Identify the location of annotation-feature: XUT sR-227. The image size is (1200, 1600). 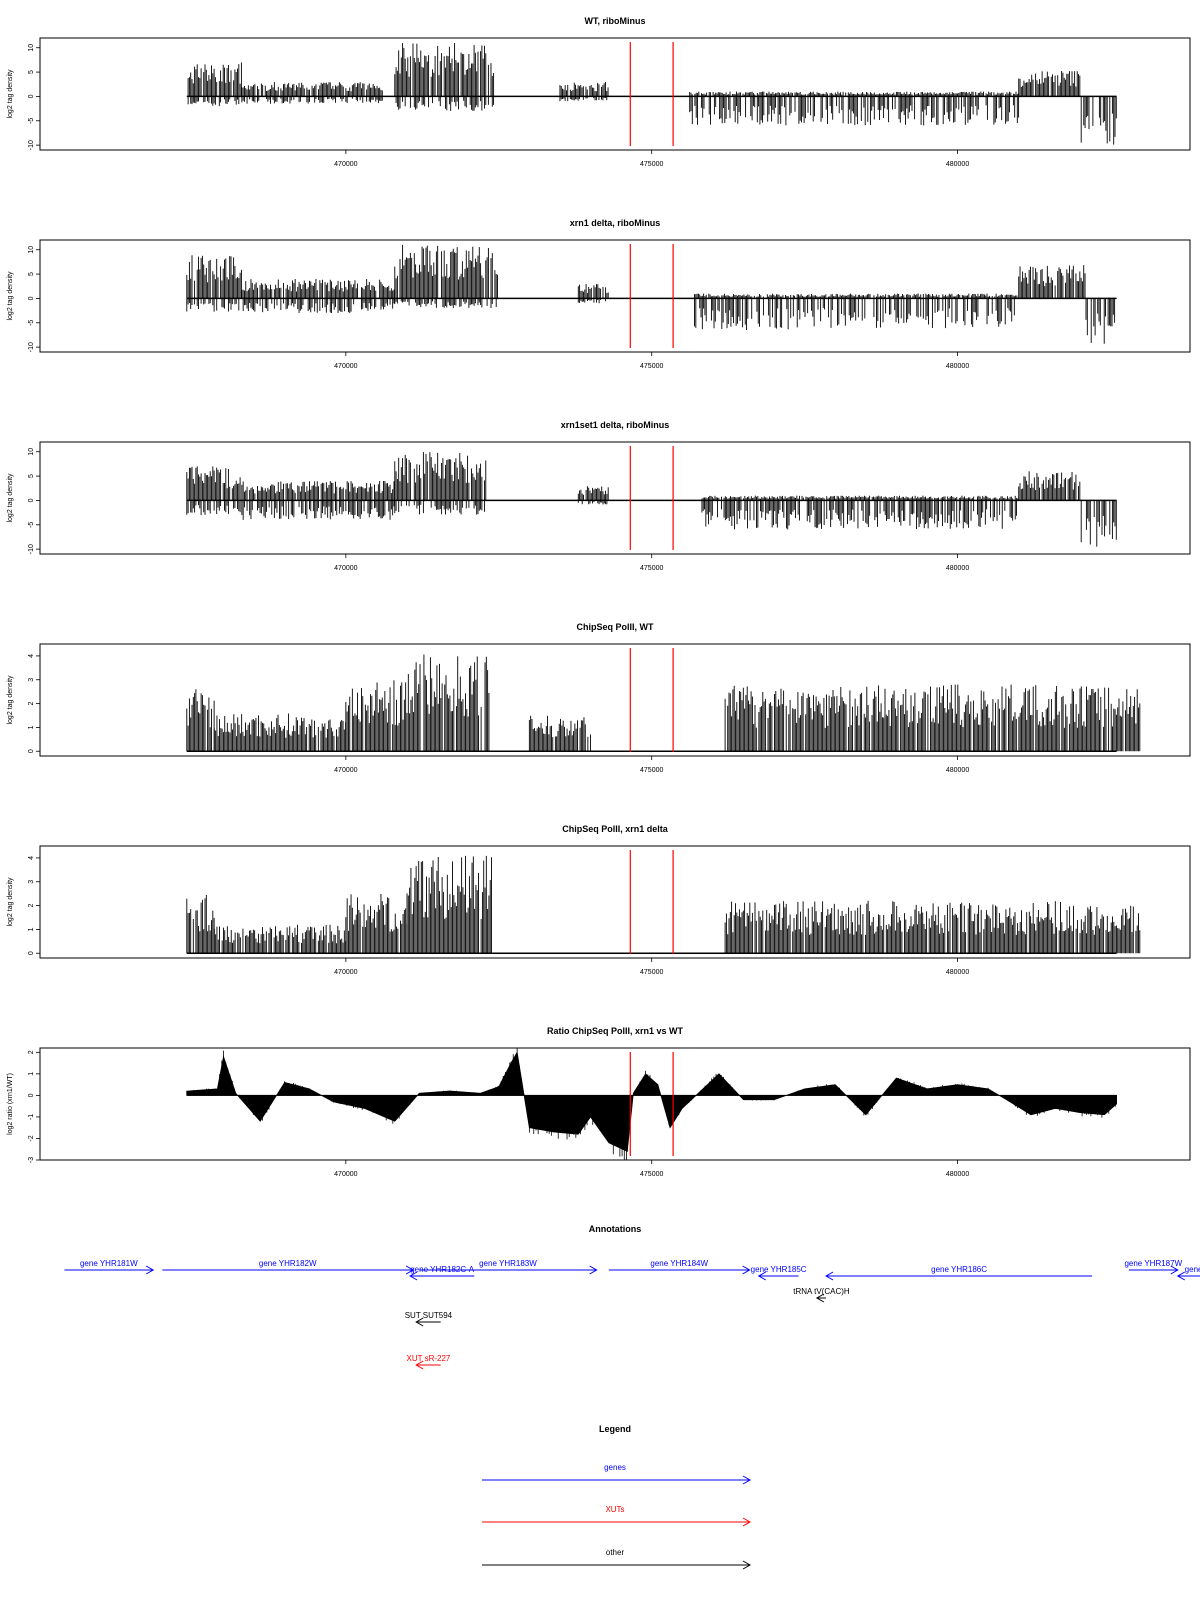
(428, 1362).